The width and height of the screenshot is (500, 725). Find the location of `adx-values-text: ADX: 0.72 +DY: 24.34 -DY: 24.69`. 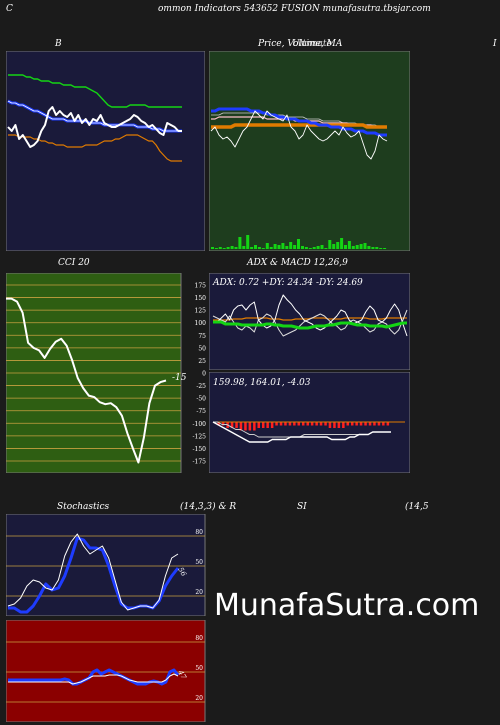

adx-values-text: ADX: 0.72 +DY: 24.34 -DY: 24.69 is located at coordinates (287, 283).